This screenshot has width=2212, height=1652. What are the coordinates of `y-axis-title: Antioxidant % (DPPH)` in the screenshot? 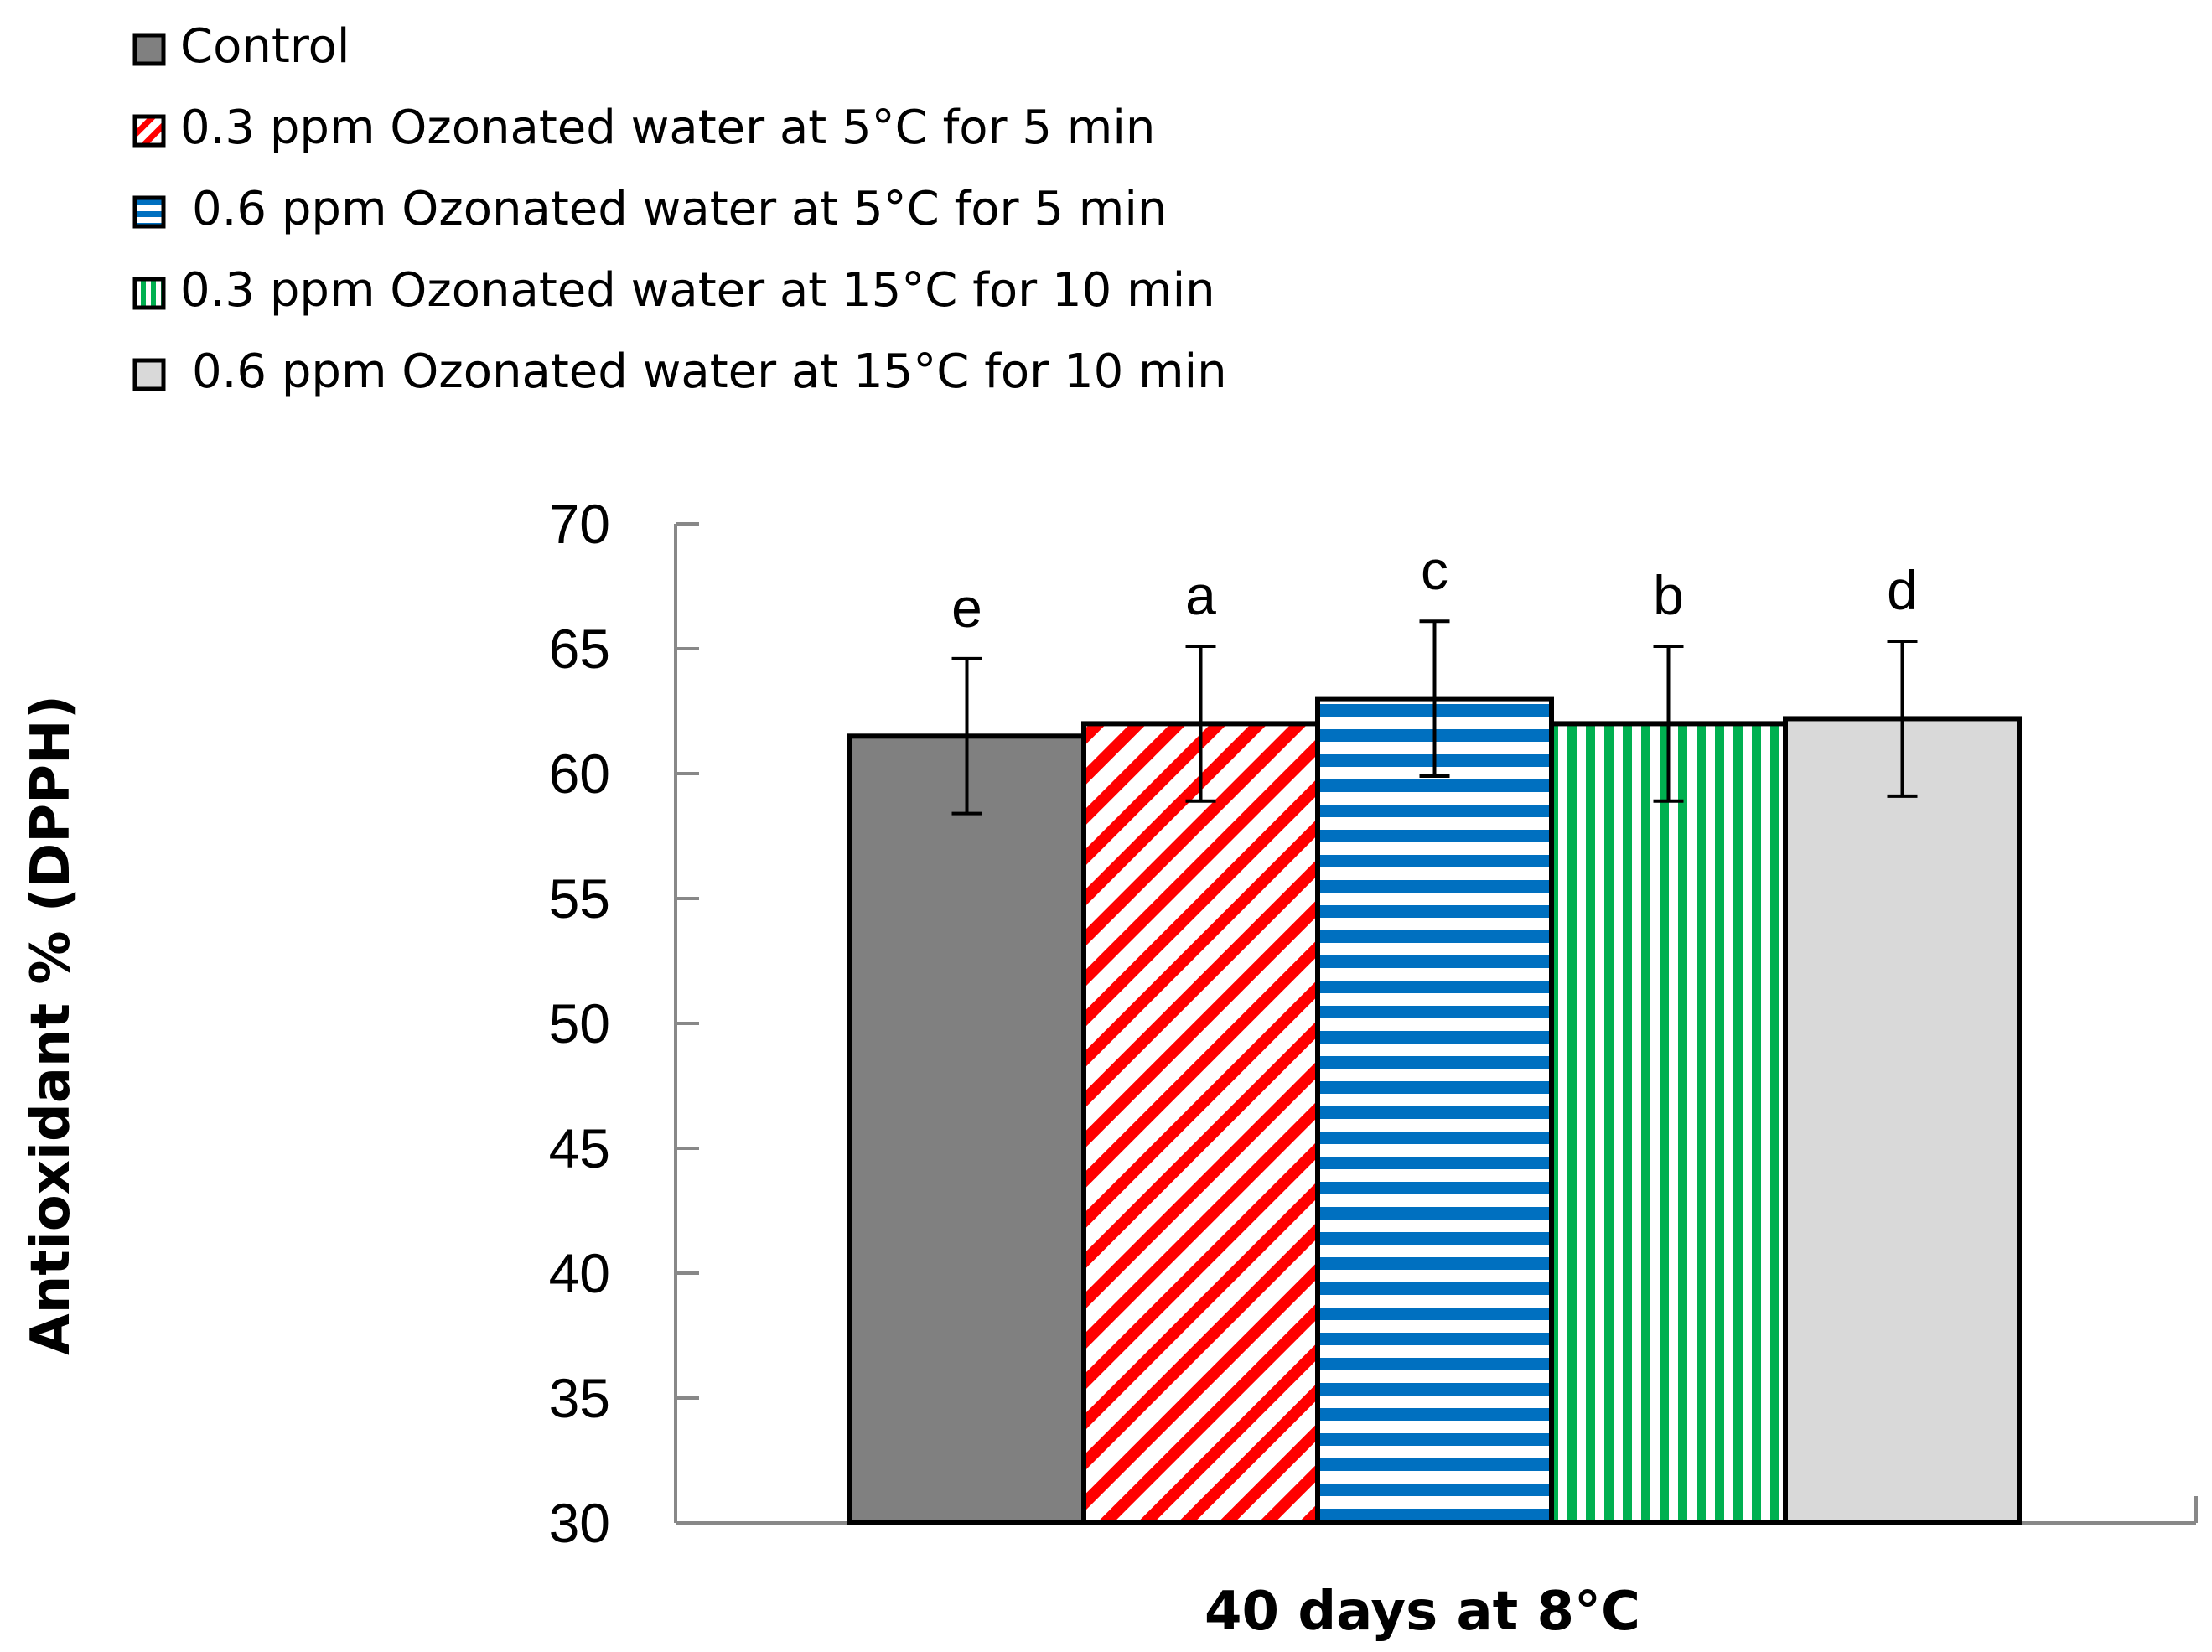 It's located at (51, 1025).